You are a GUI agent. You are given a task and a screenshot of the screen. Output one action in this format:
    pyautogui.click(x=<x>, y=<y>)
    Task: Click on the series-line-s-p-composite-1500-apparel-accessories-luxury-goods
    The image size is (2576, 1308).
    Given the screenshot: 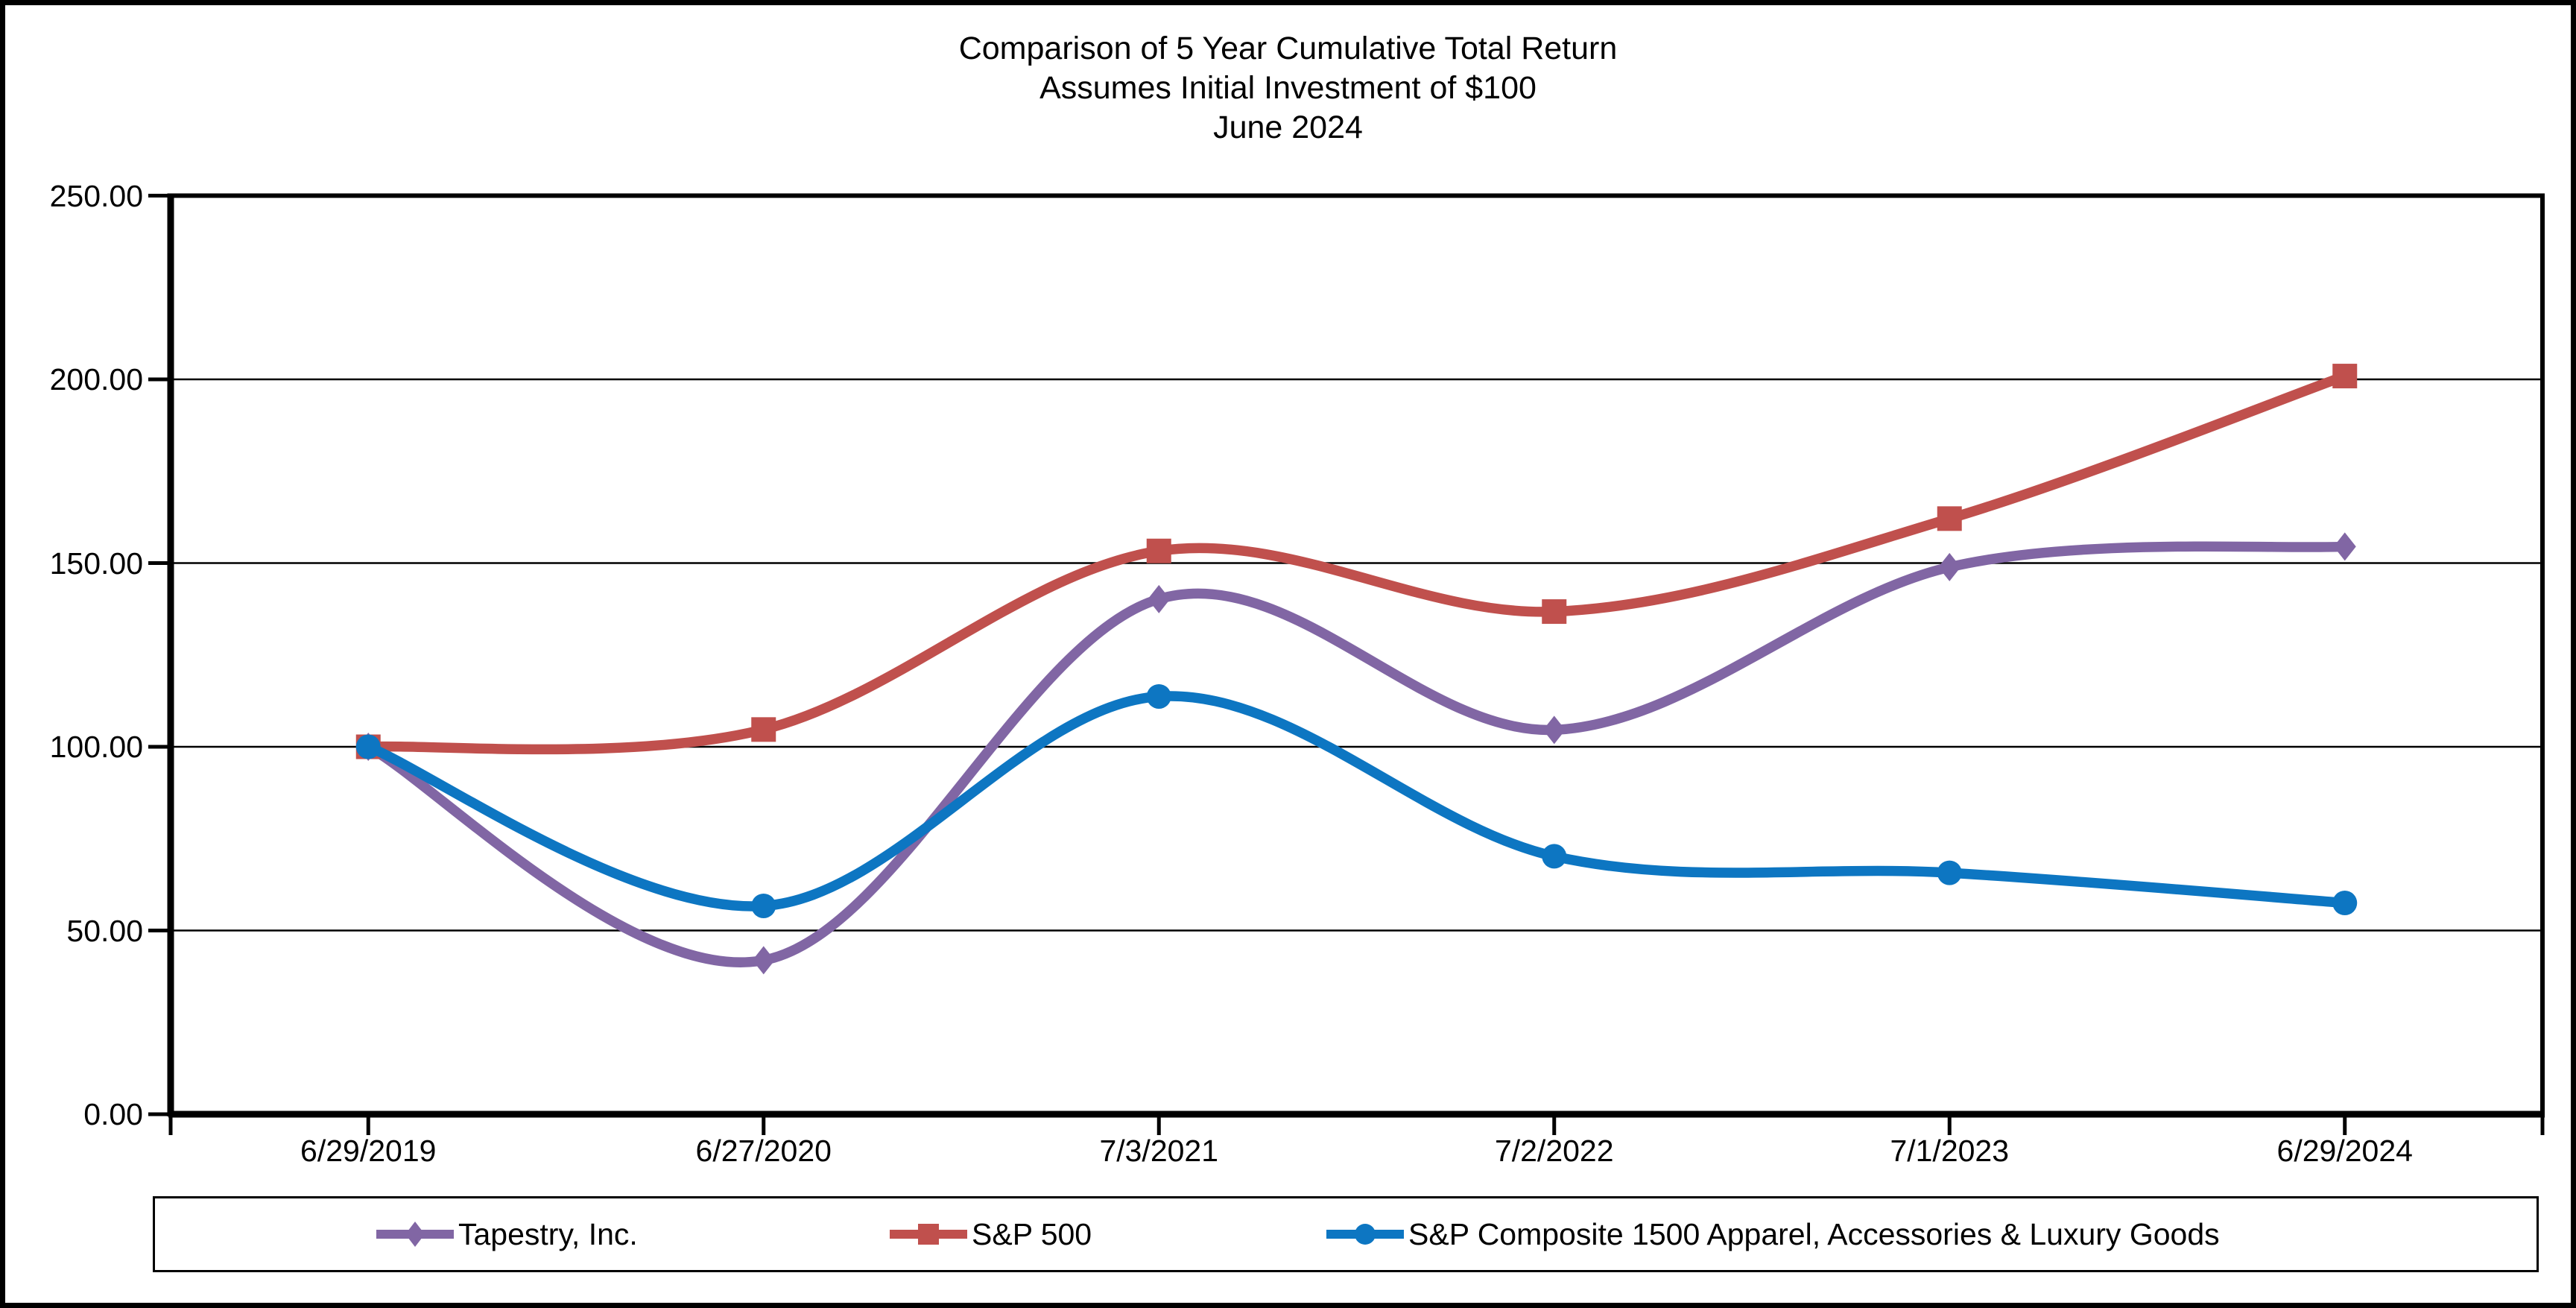 What is the action you would take?
    pyautogui.click(x=1356, y=801)
    